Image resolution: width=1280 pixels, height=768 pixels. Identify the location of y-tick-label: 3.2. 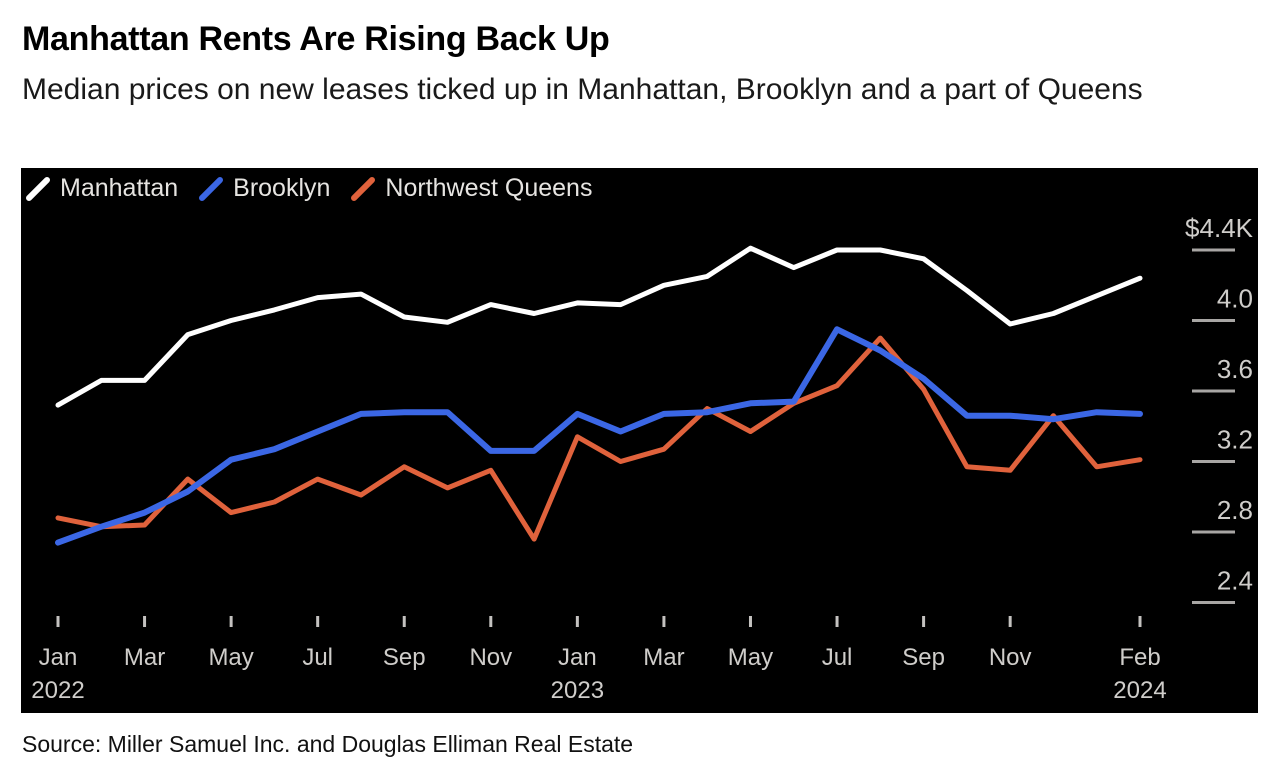
(1235, 440).